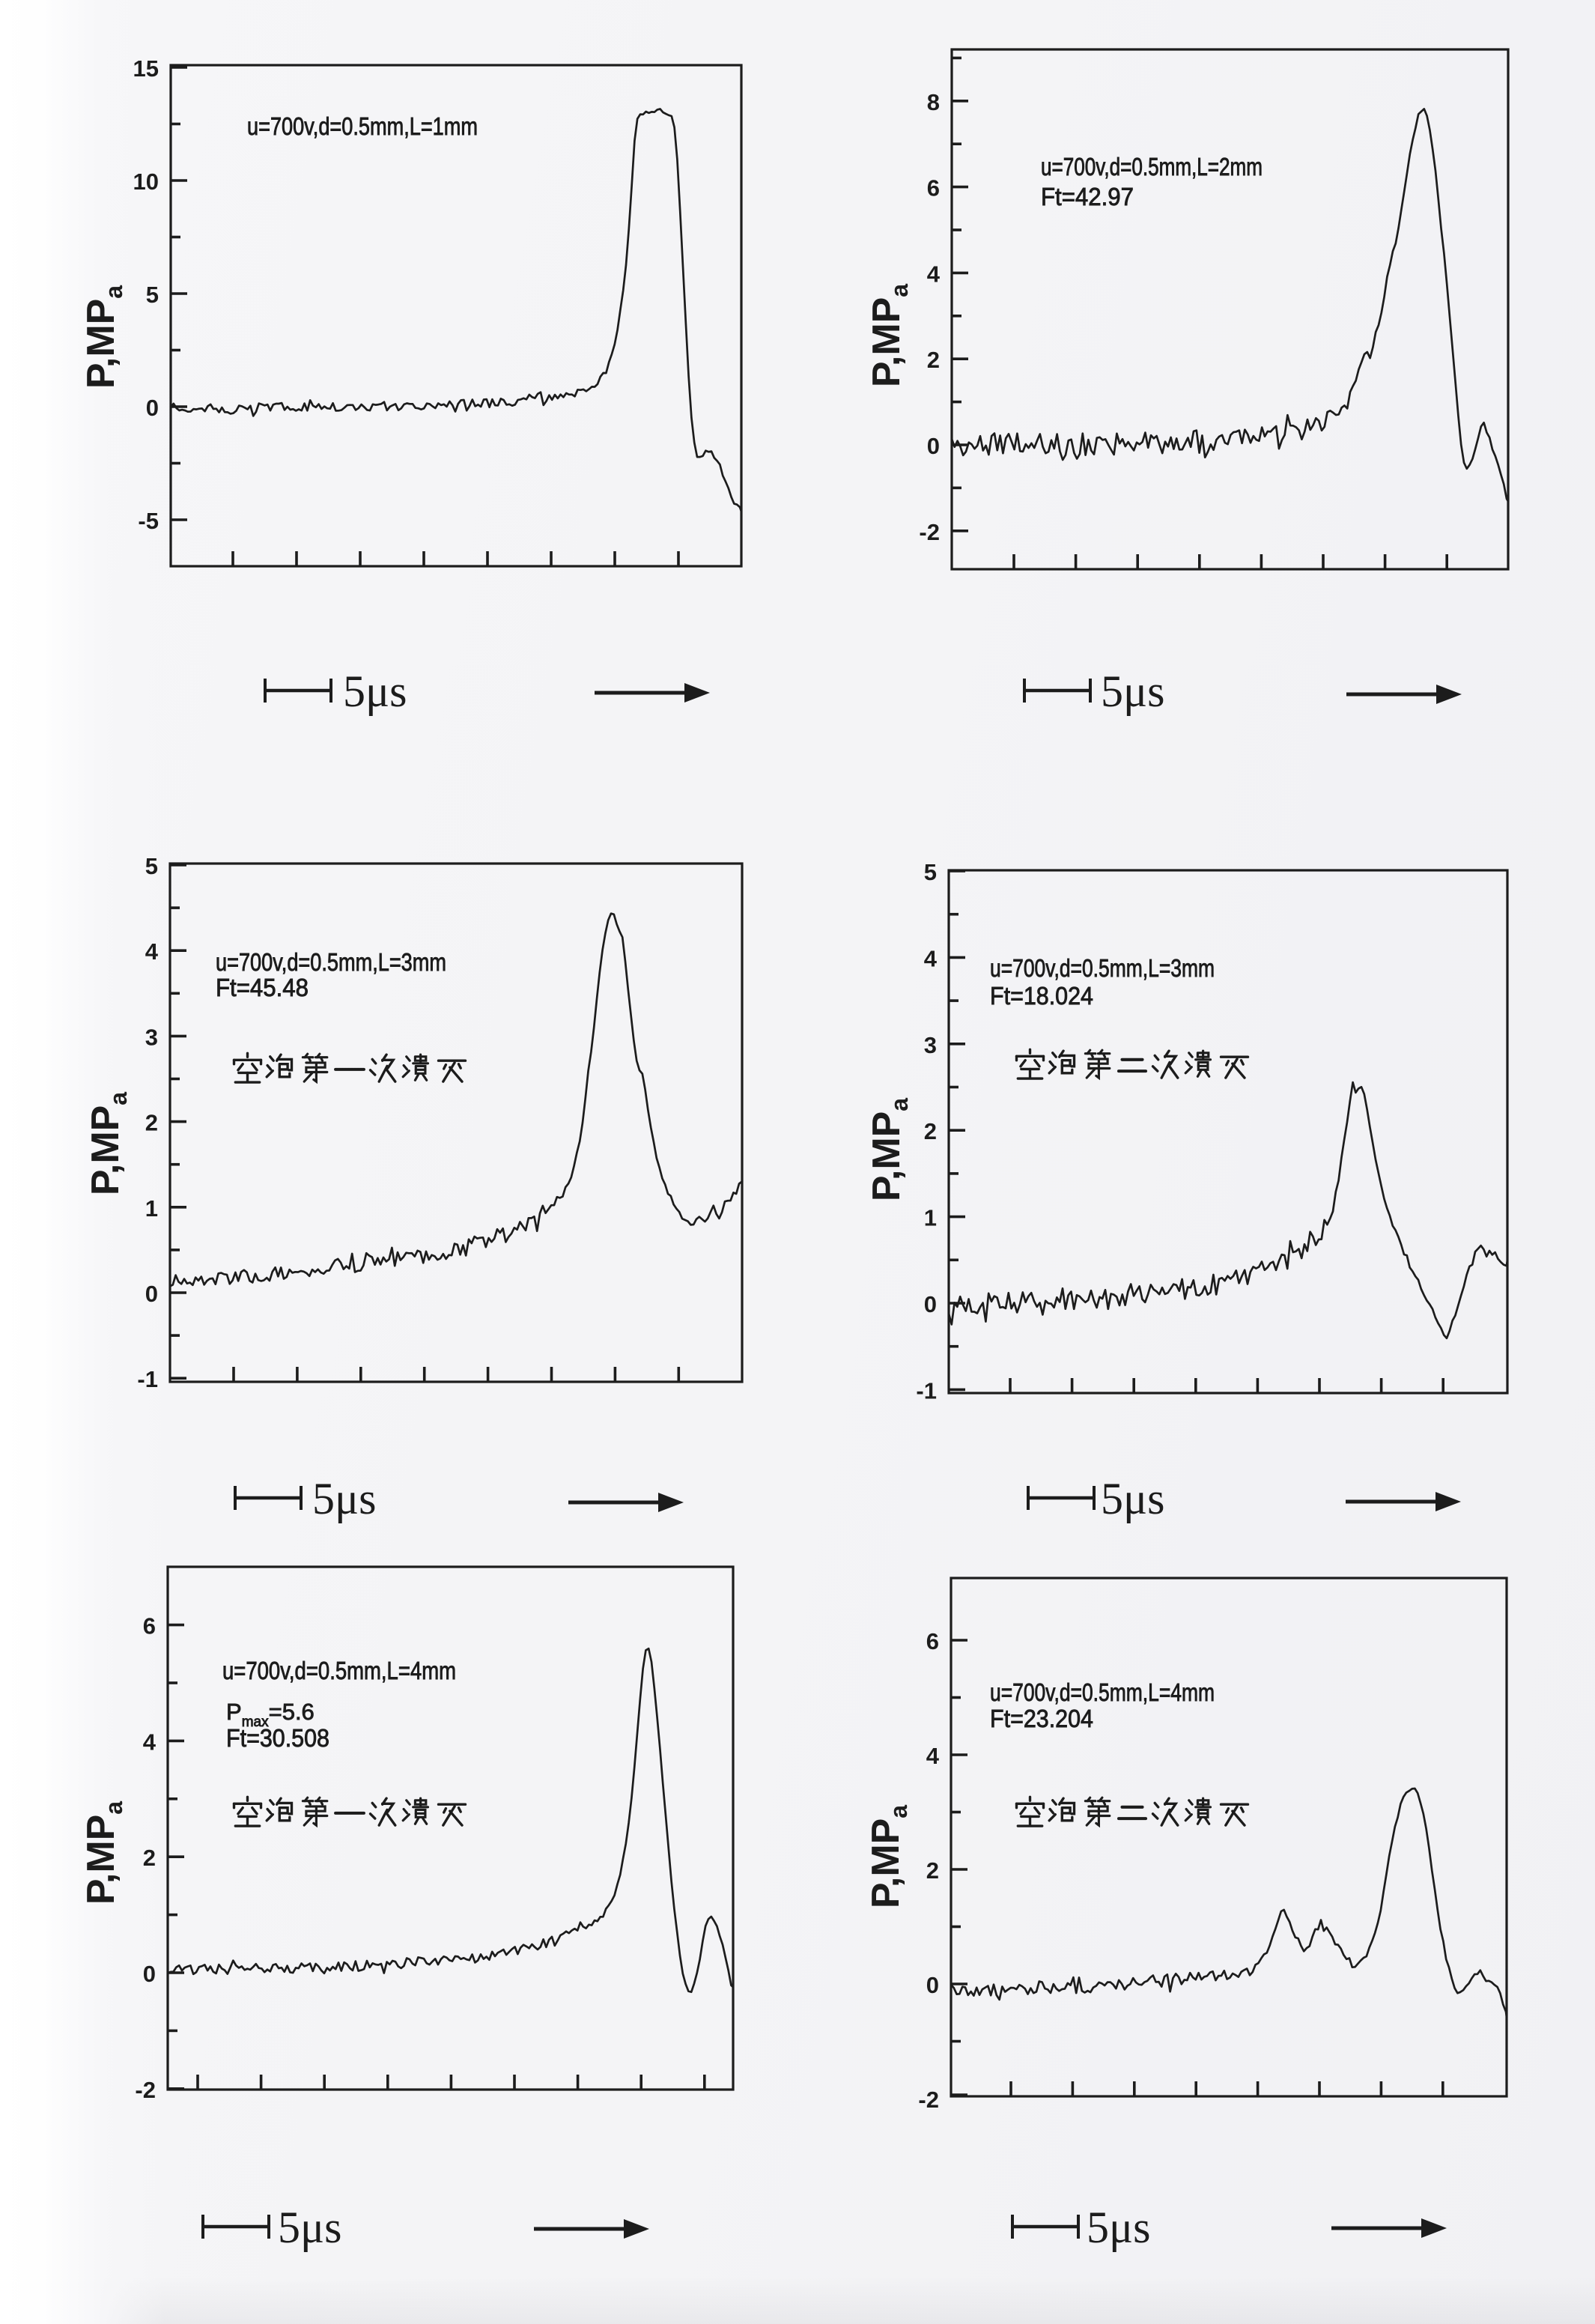  What do you see at coordinates (146, 68) in the screenshot?
I see `svg-text: 15` at bounding box center [146, 68].